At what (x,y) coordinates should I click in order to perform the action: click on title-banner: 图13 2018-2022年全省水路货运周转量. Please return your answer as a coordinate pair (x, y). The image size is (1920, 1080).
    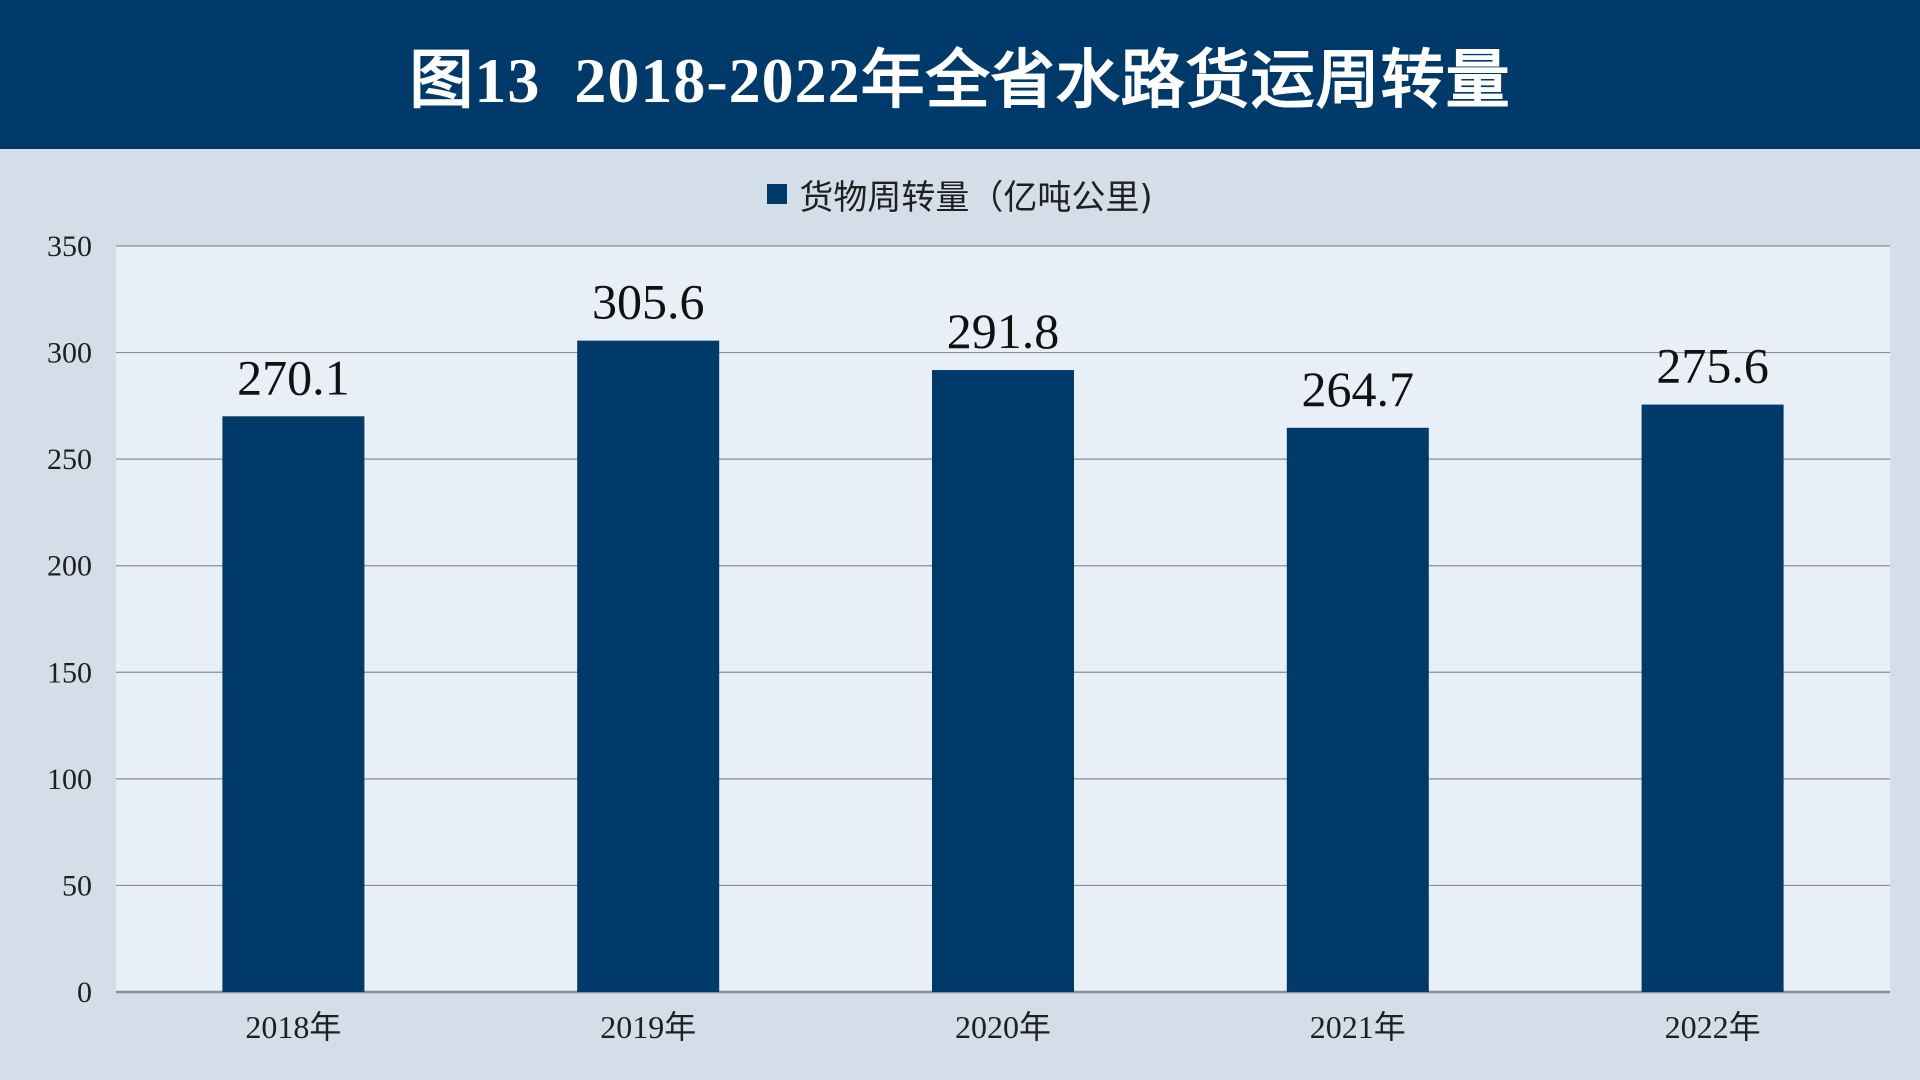
    Looking at the image, I should click on (960, 74).